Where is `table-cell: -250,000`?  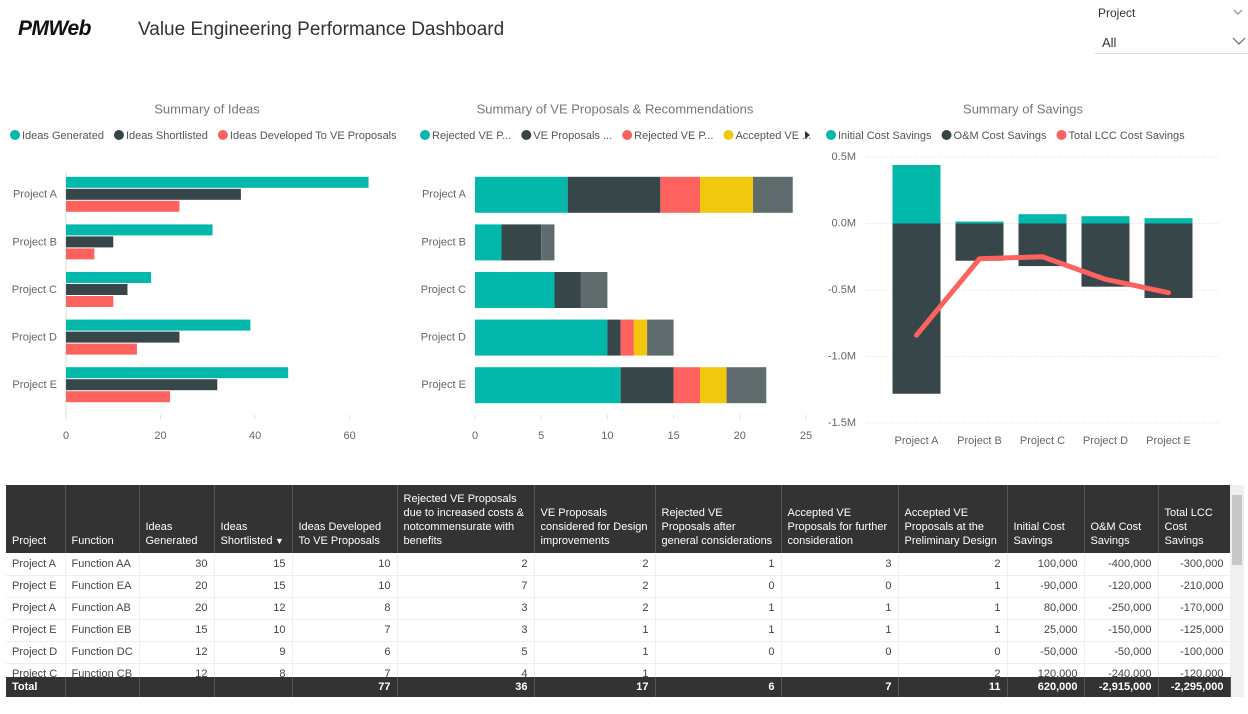
table-cell: -250,000 is located at coordinates (1121, 608).